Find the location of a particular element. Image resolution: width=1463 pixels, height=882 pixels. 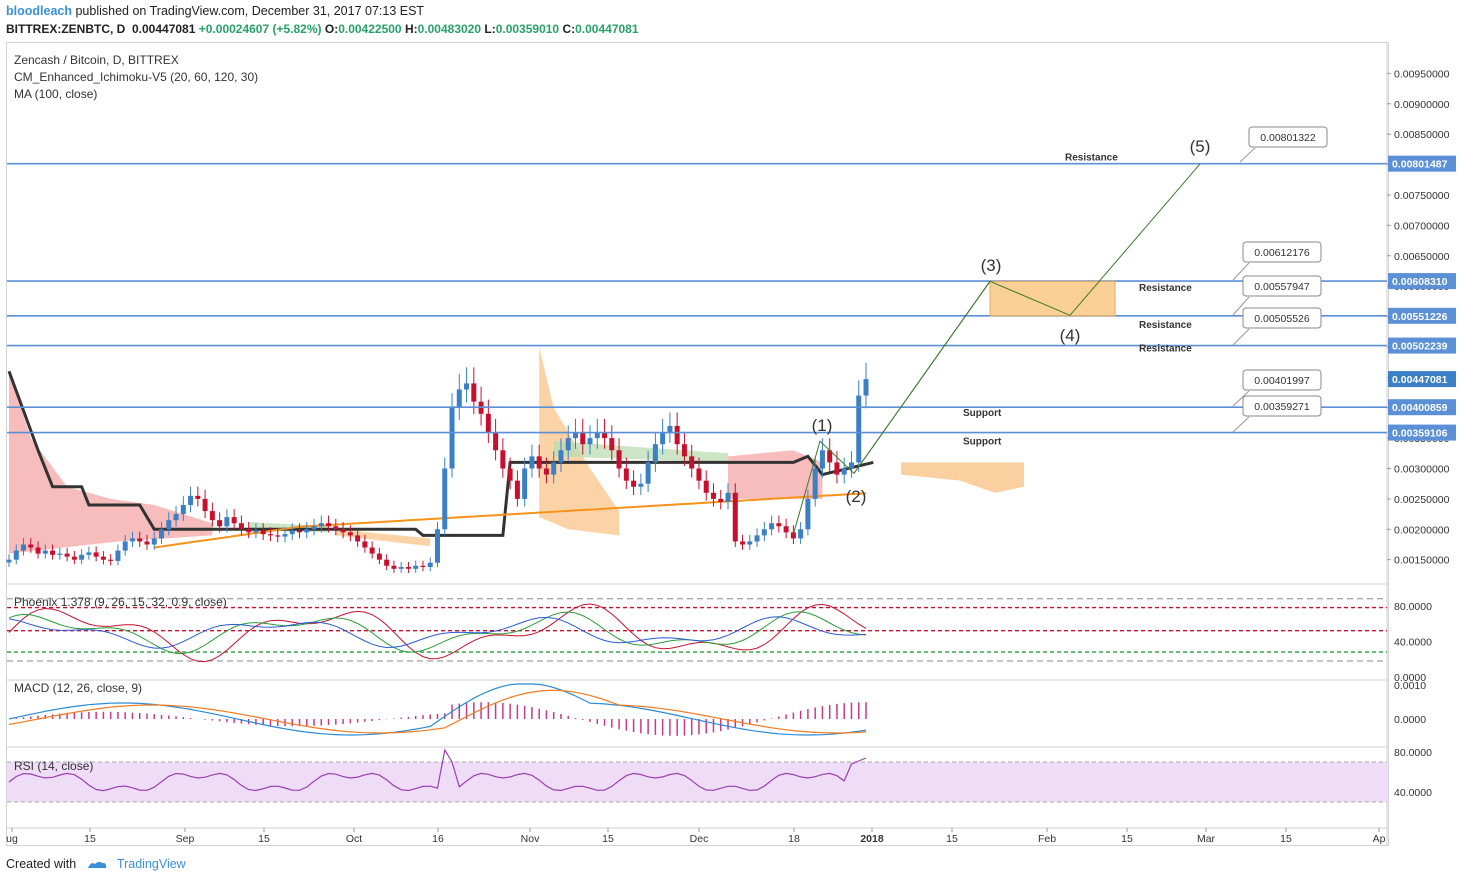

macd-tick-label: 0.0010 is located at coordinates (1410, 686).